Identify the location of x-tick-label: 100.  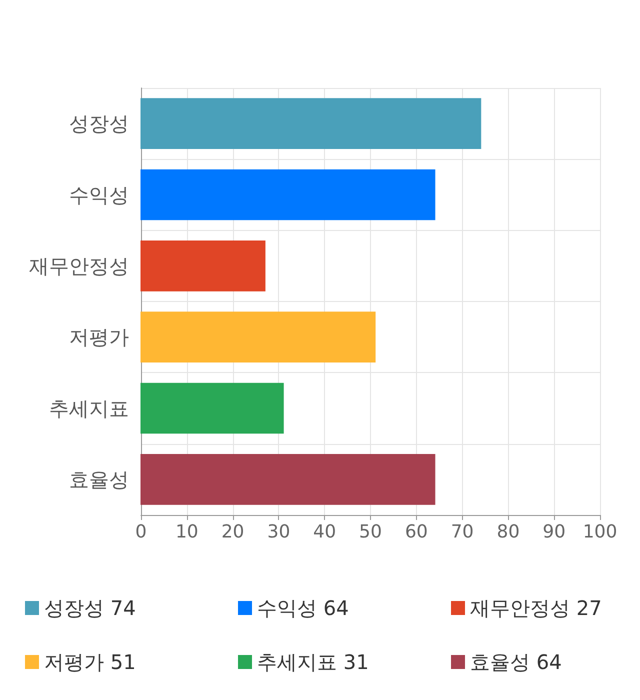
(600, 532).